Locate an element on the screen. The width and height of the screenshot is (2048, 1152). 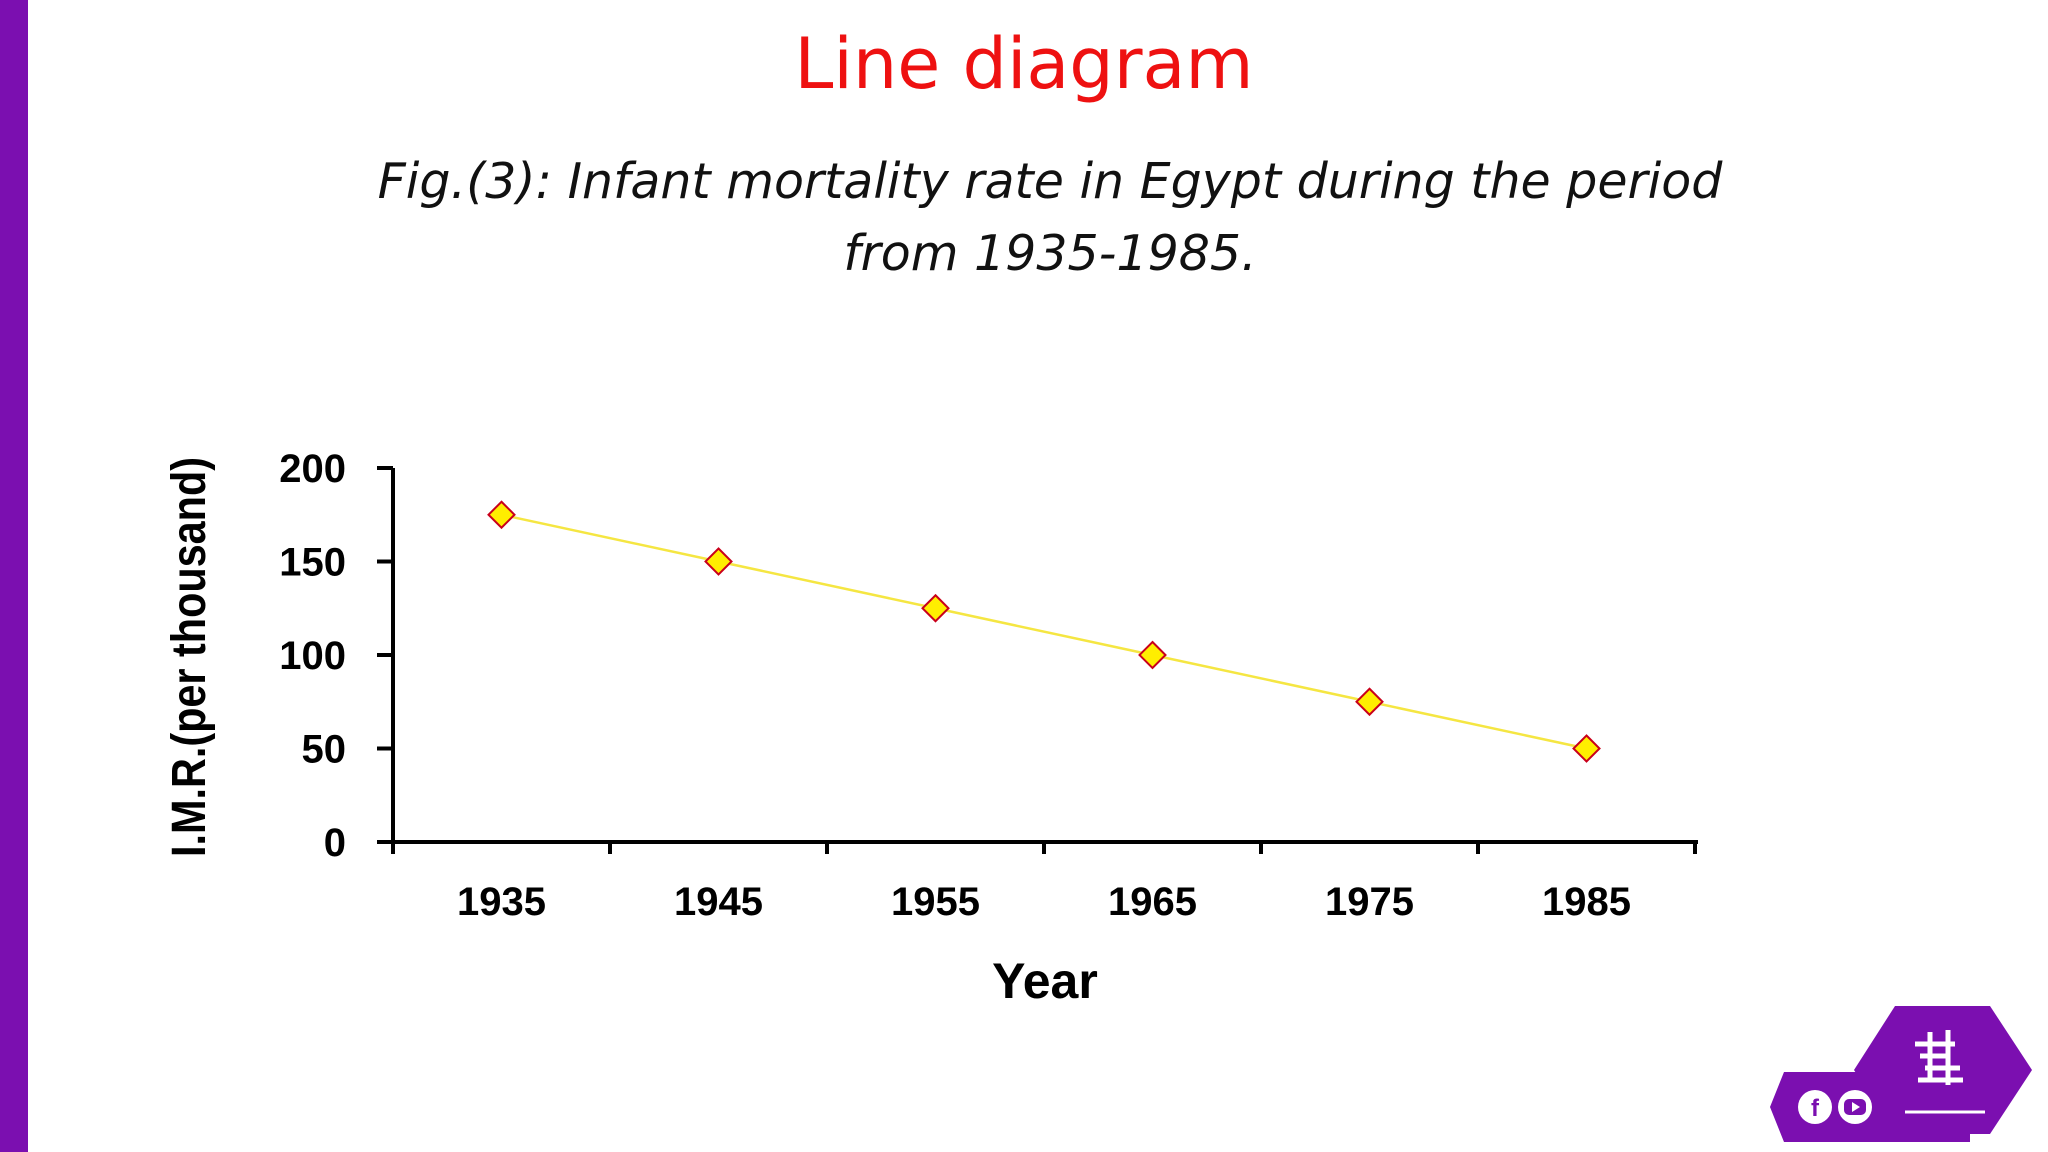
svg-text: f is located at coordinates (1815, 1108).